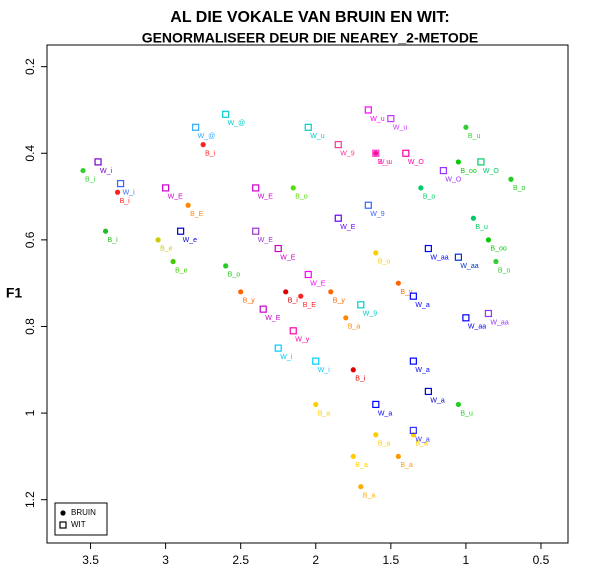 The height and width of the screenshot is (571, 600). What do you see at coordinates (14, 293) in the screenshot?
I see `y-axis-label: F1` at bounding box center [14, 293].